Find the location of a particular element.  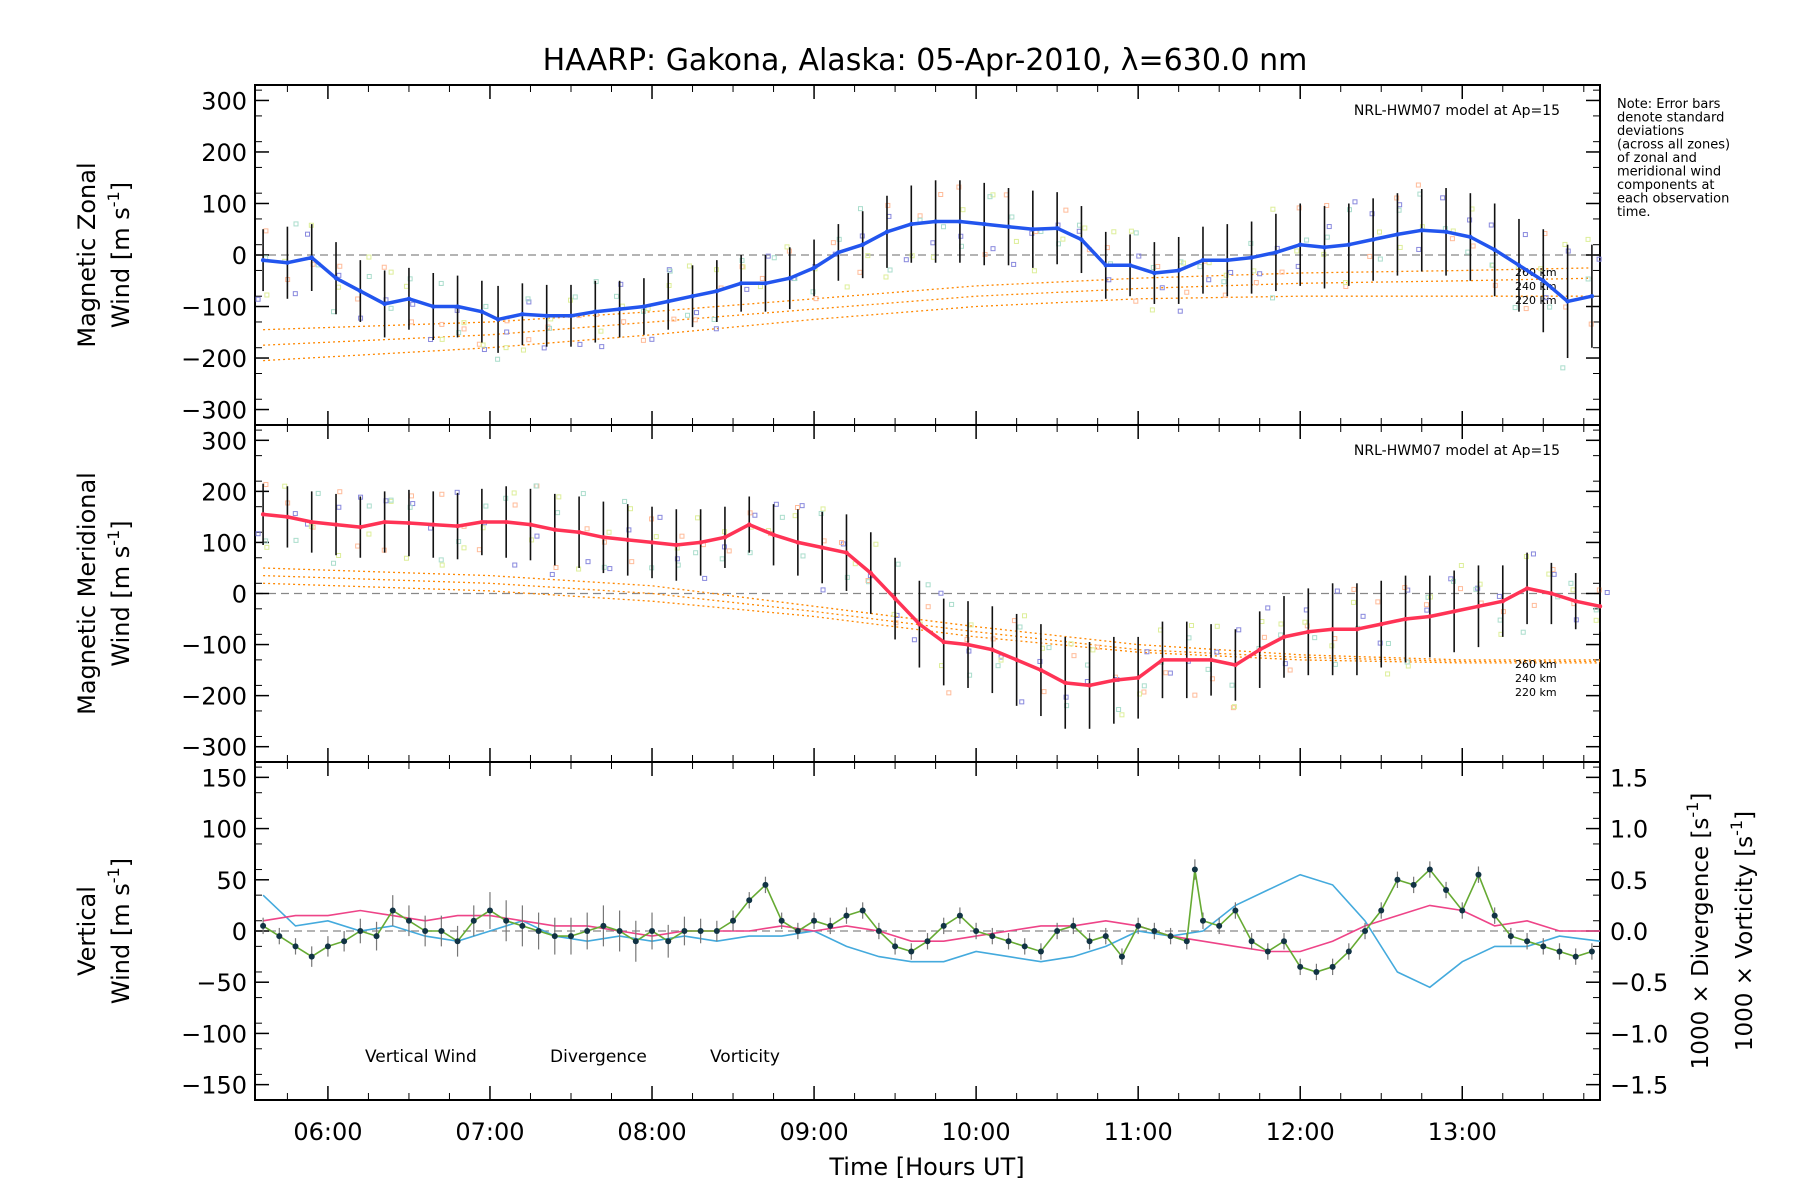

x-tick-label: 12:00 is located at coordinates (1300, 1132).